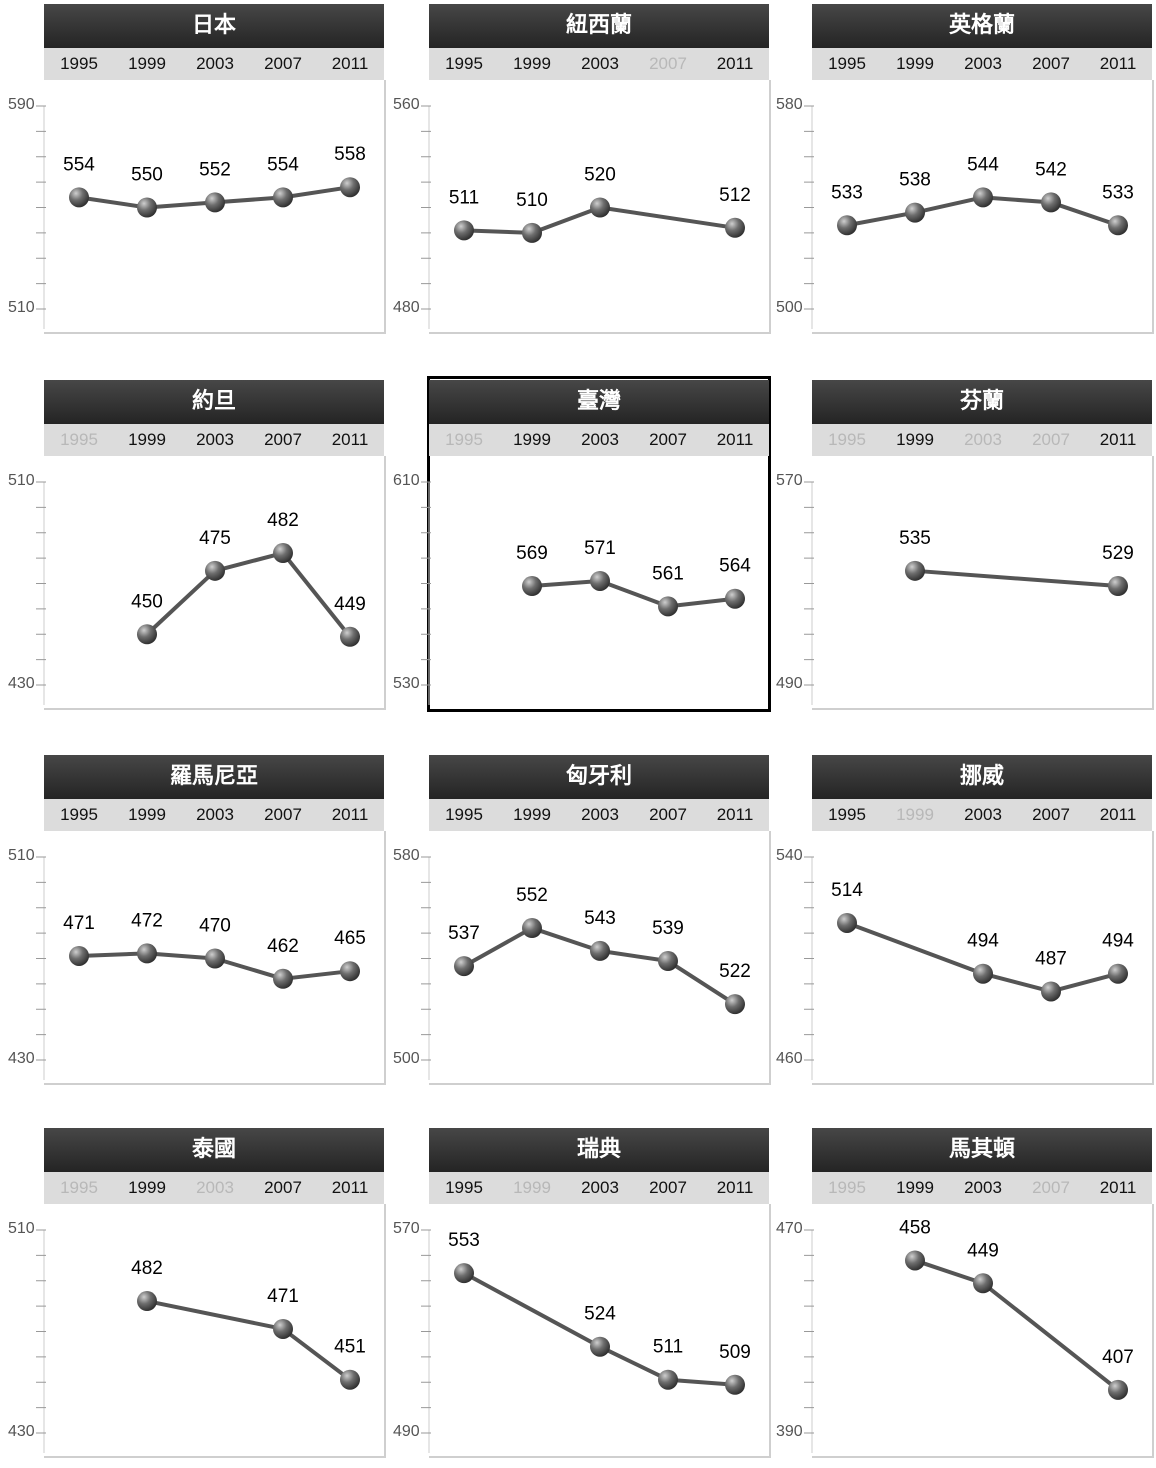 The image size is (1156, 1468). Describe the element at coordinates (406, 683) in the screenshot. I see `y-tick-min: 530` at that location.